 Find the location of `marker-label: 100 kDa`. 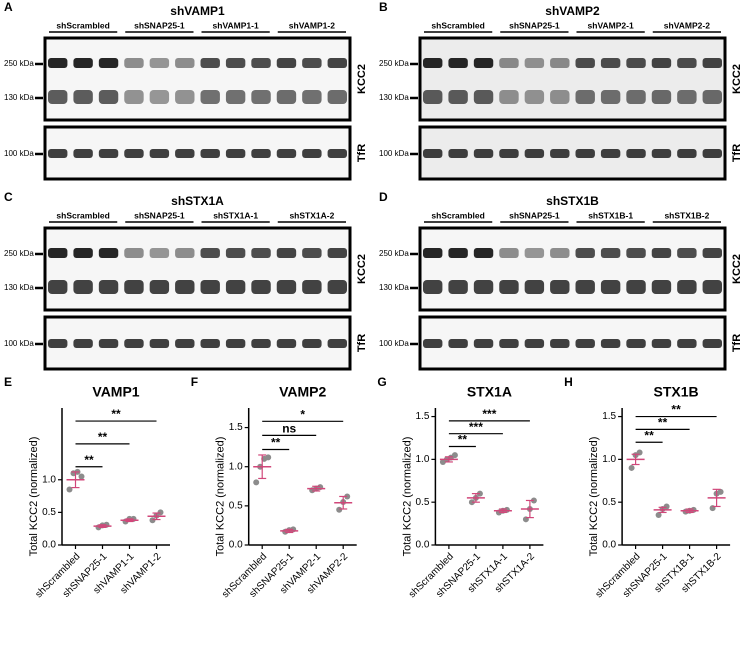

marker-label: 100 kDa is located at coordinates (394, 343).